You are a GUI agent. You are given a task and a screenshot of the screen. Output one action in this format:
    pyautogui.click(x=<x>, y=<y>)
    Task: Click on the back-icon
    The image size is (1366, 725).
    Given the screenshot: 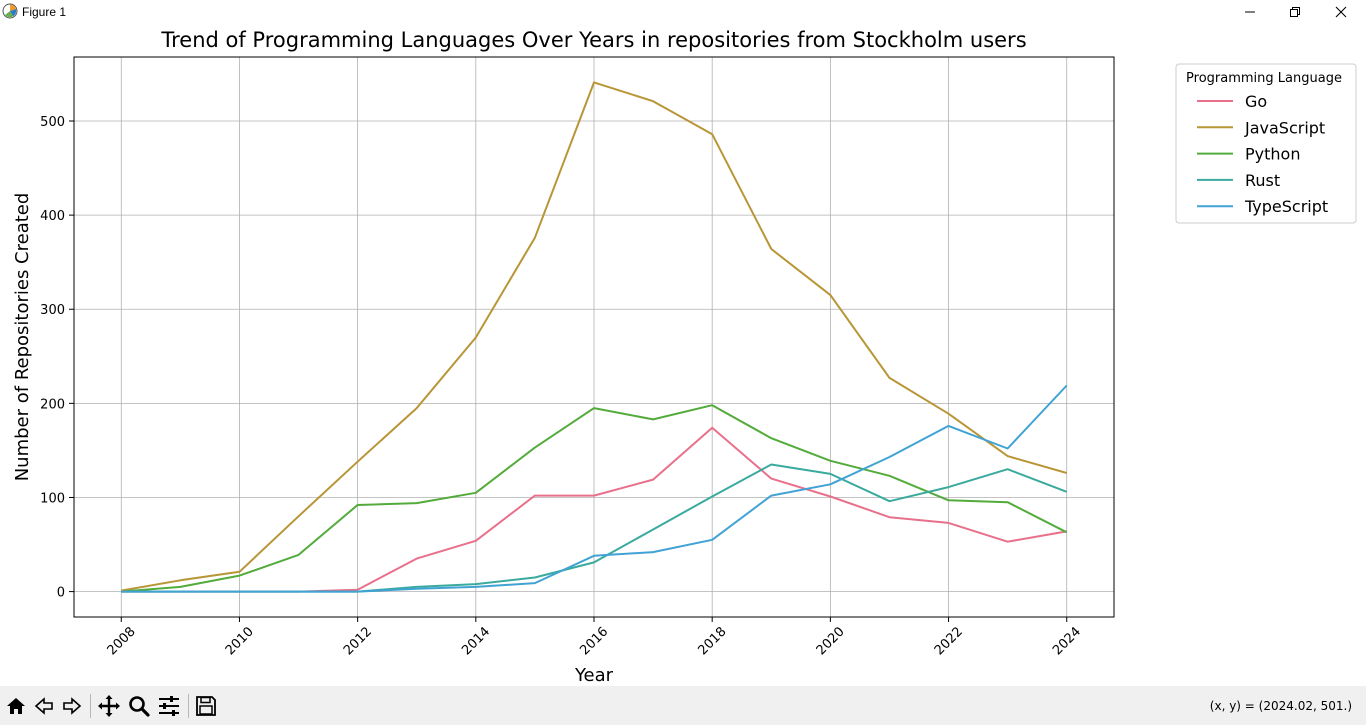 What is the action you would take?
    pyautogui.click(x=43, y=706)
    